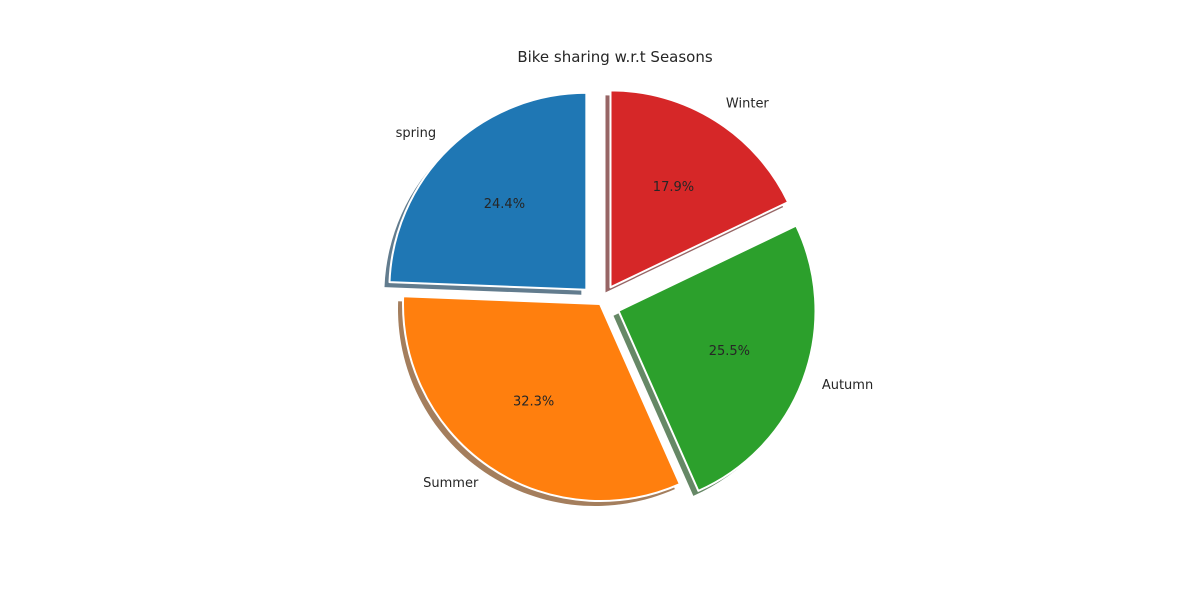 The image size is (1200, 600). Describe the element at coordinates (729, 351) in the screenshot. I see `slice-pct-autumn: 25.5%` at that location.